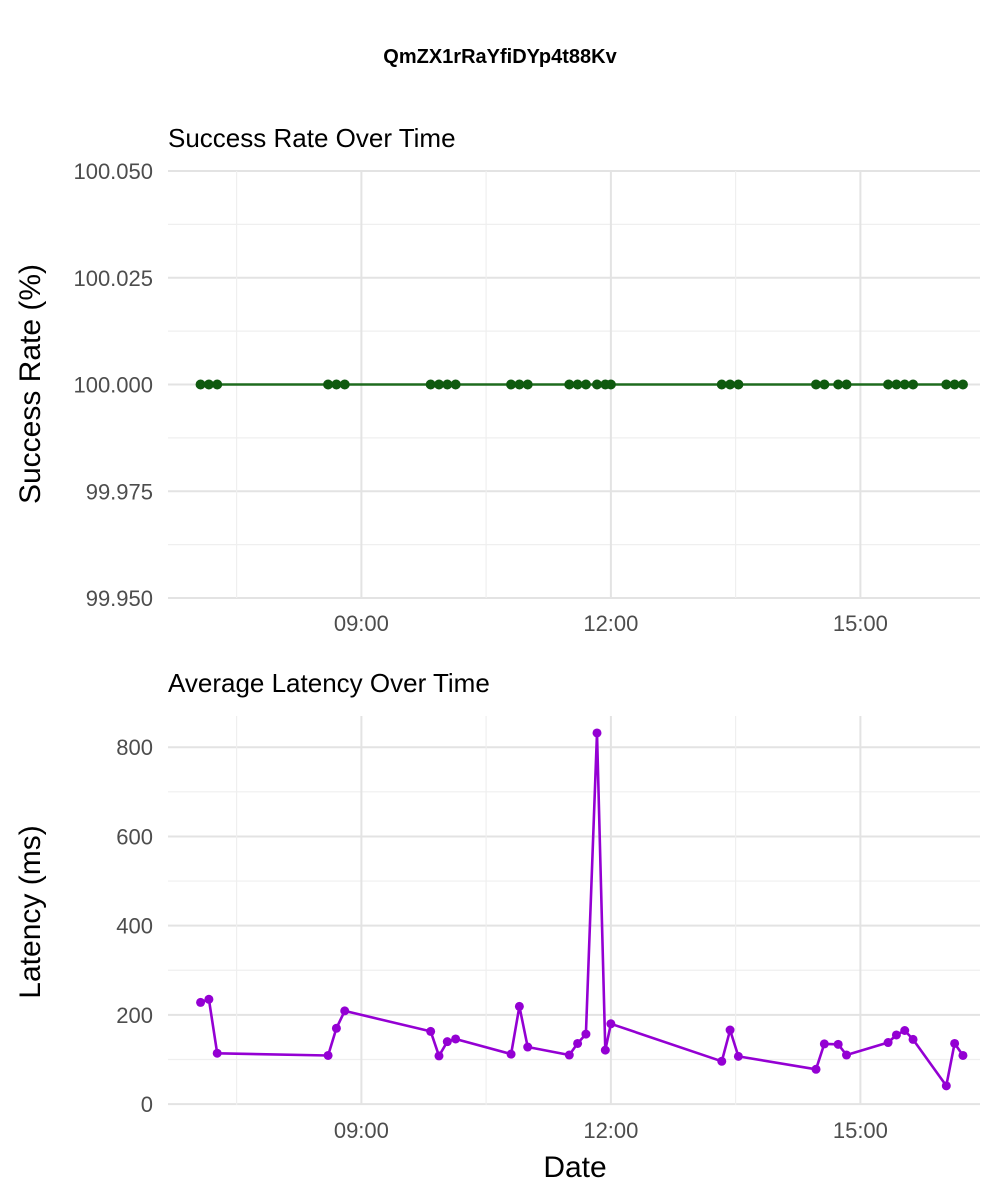  I want to click on x-axis-label: Date, so click(574, 1167).